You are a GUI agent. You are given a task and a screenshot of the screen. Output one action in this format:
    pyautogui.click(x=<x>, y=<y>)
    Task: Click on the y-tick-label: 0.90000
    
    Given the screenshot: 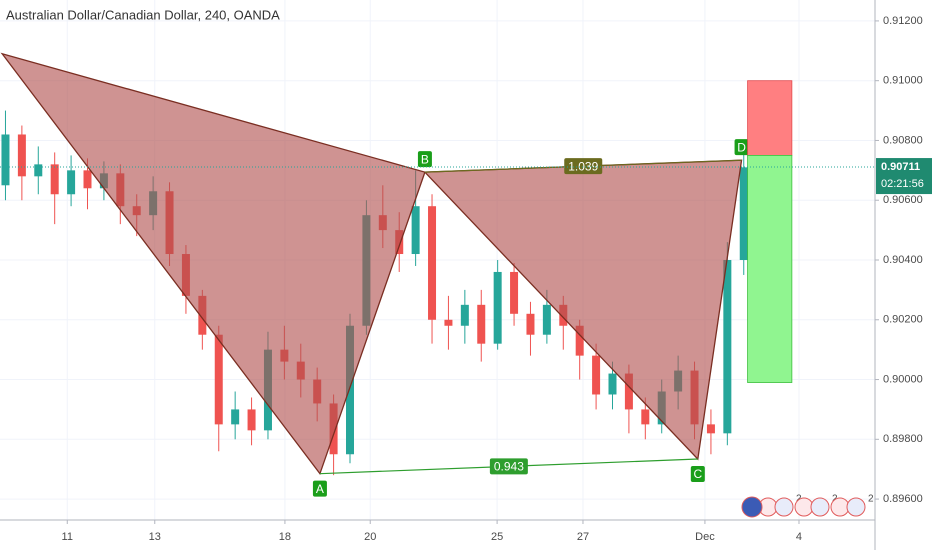 What is the action you would take?
    pyautogui.click(x=903, y=379)
    